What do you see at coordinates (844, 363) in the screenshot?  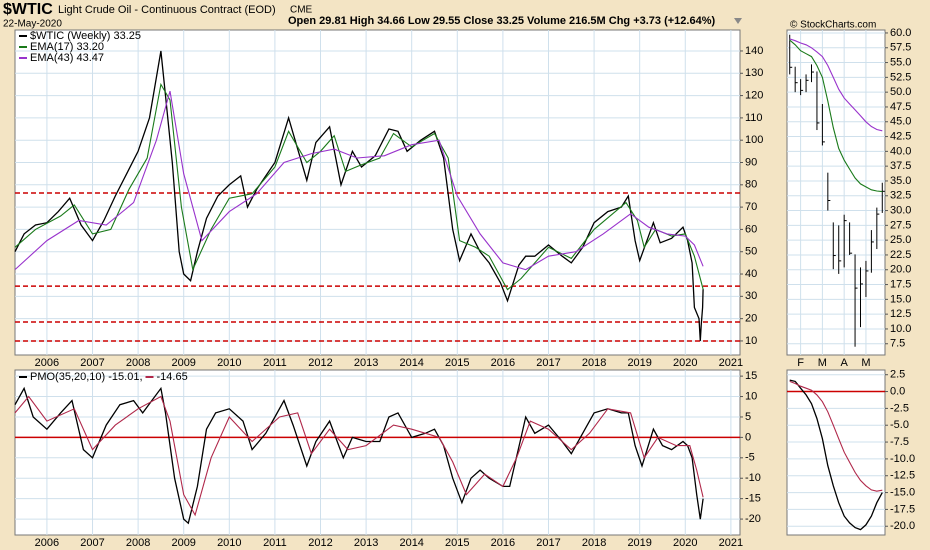 I see `x-tick-label: A` at bounding box center [844, 363].